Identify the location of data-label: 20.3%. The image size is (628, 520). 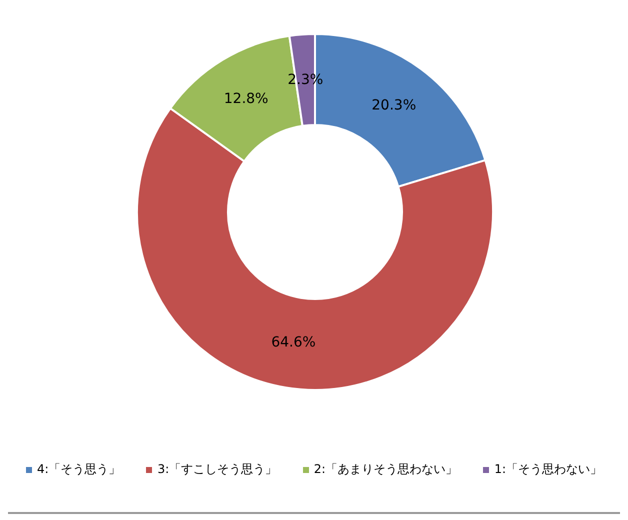
(394, 106).